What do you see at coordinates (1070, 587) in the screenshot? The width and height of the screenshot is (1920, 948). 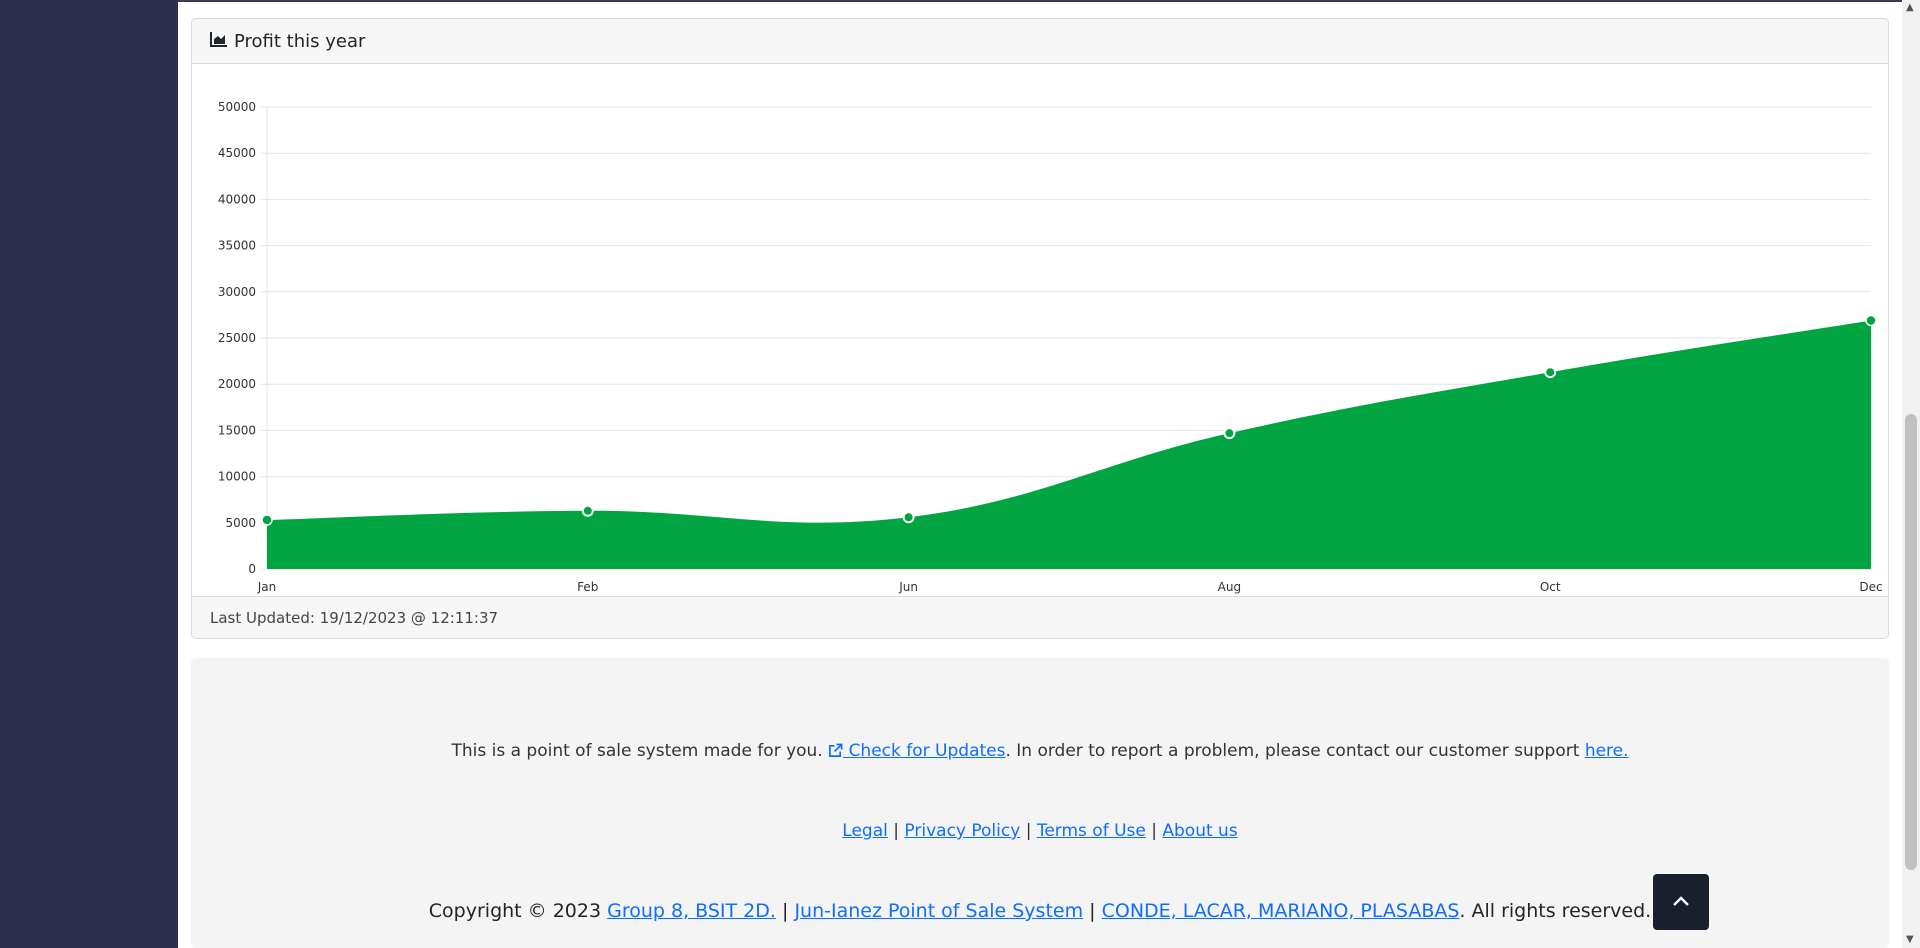 I see `x-axis-ticks: Jan Feb Jun Aug Oct Dec` at bounding box center [1070, 587].